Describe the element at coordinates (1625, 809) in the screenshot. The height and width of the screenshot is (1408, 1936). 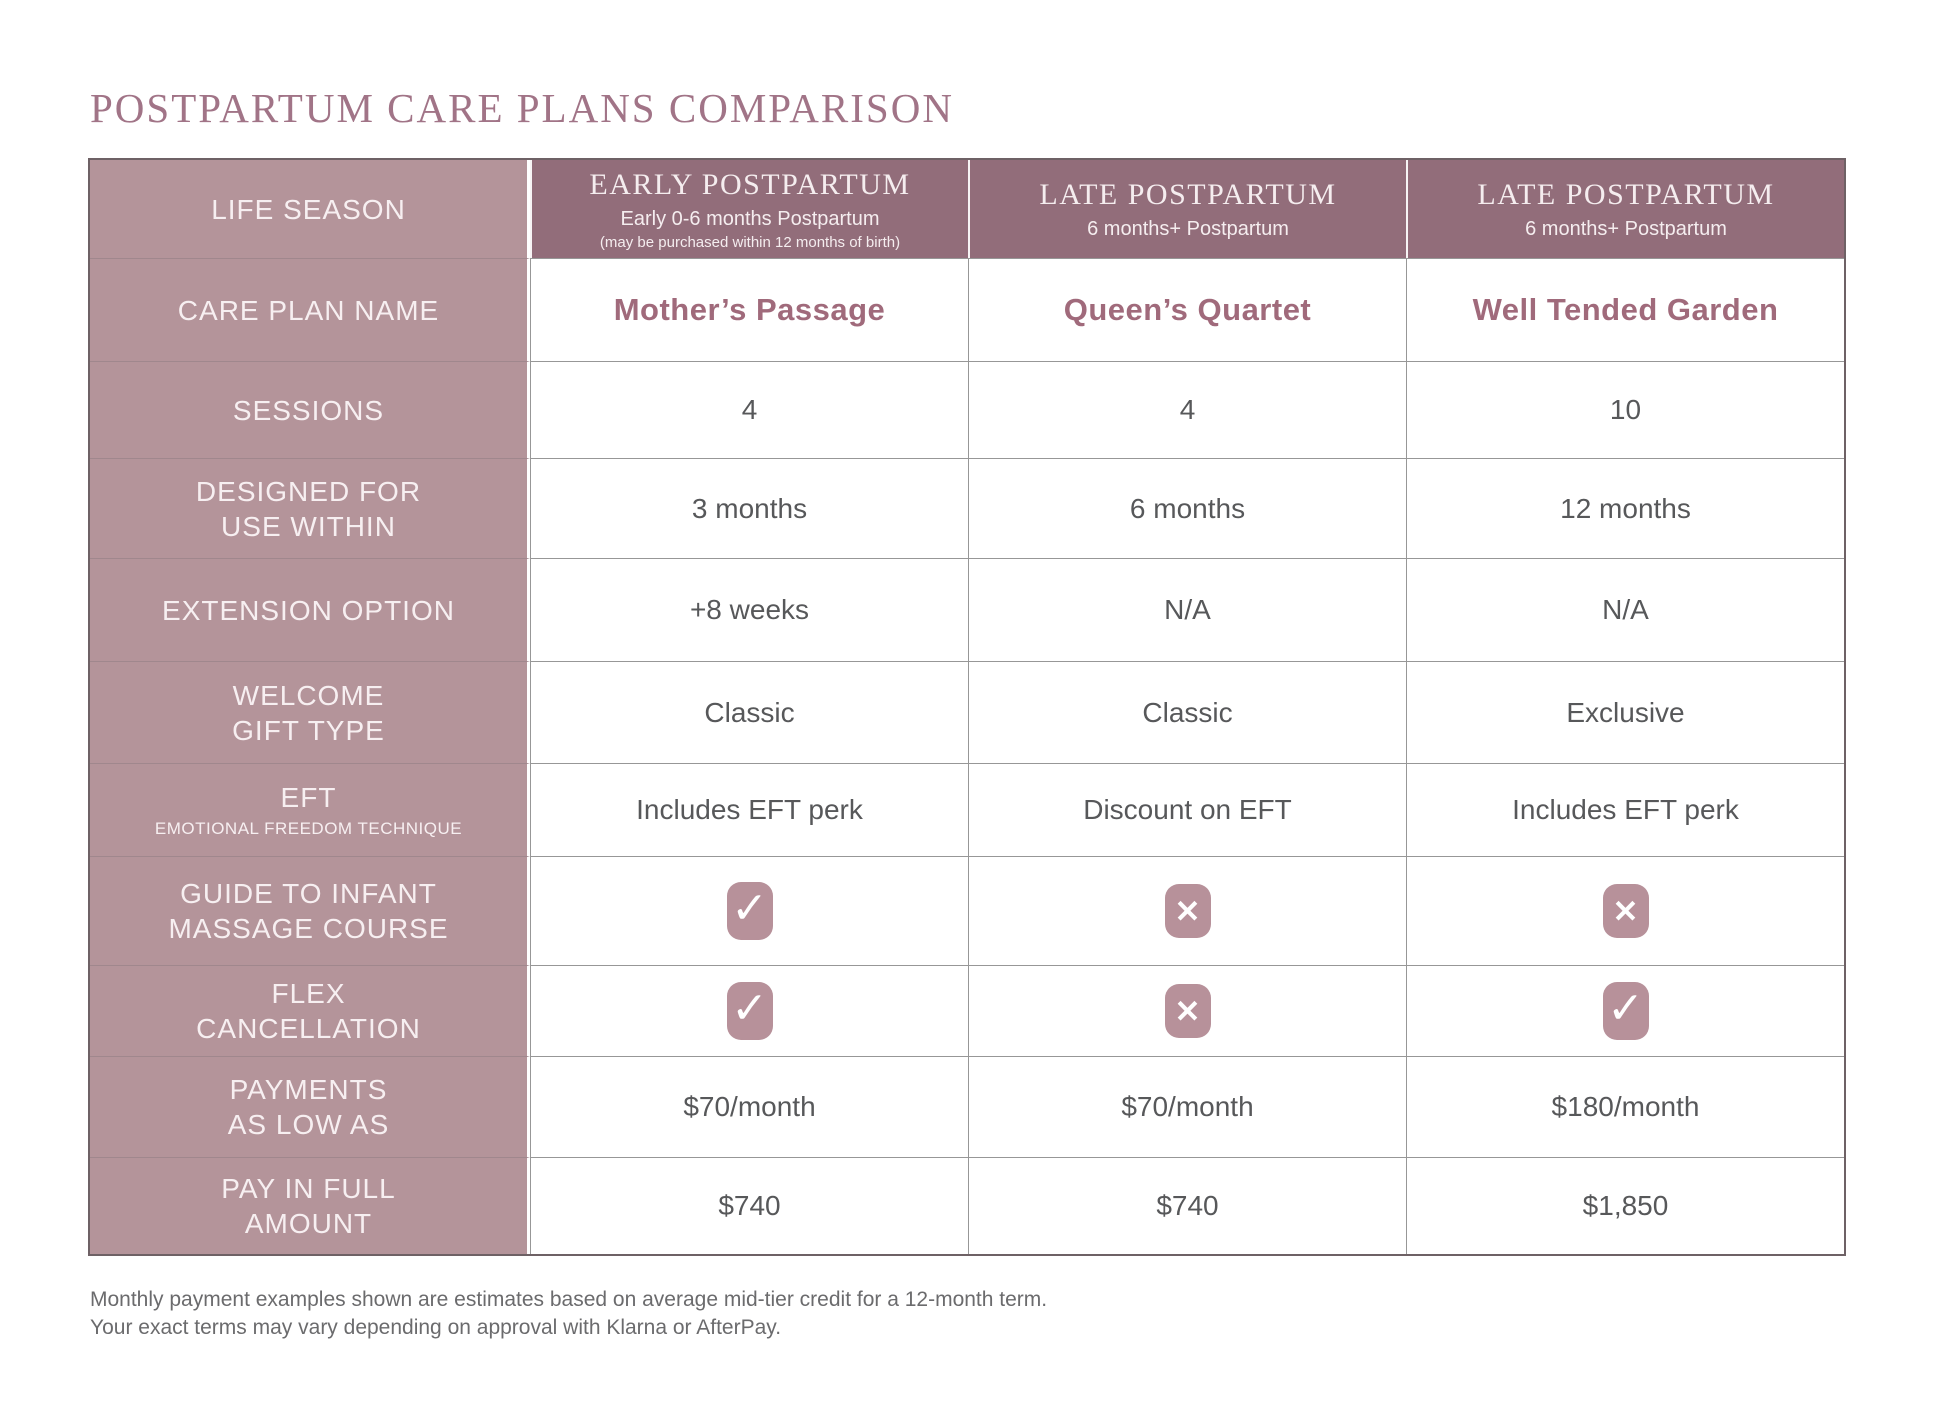
I see `plan-3-eft: Includes EFT perk` at that location.